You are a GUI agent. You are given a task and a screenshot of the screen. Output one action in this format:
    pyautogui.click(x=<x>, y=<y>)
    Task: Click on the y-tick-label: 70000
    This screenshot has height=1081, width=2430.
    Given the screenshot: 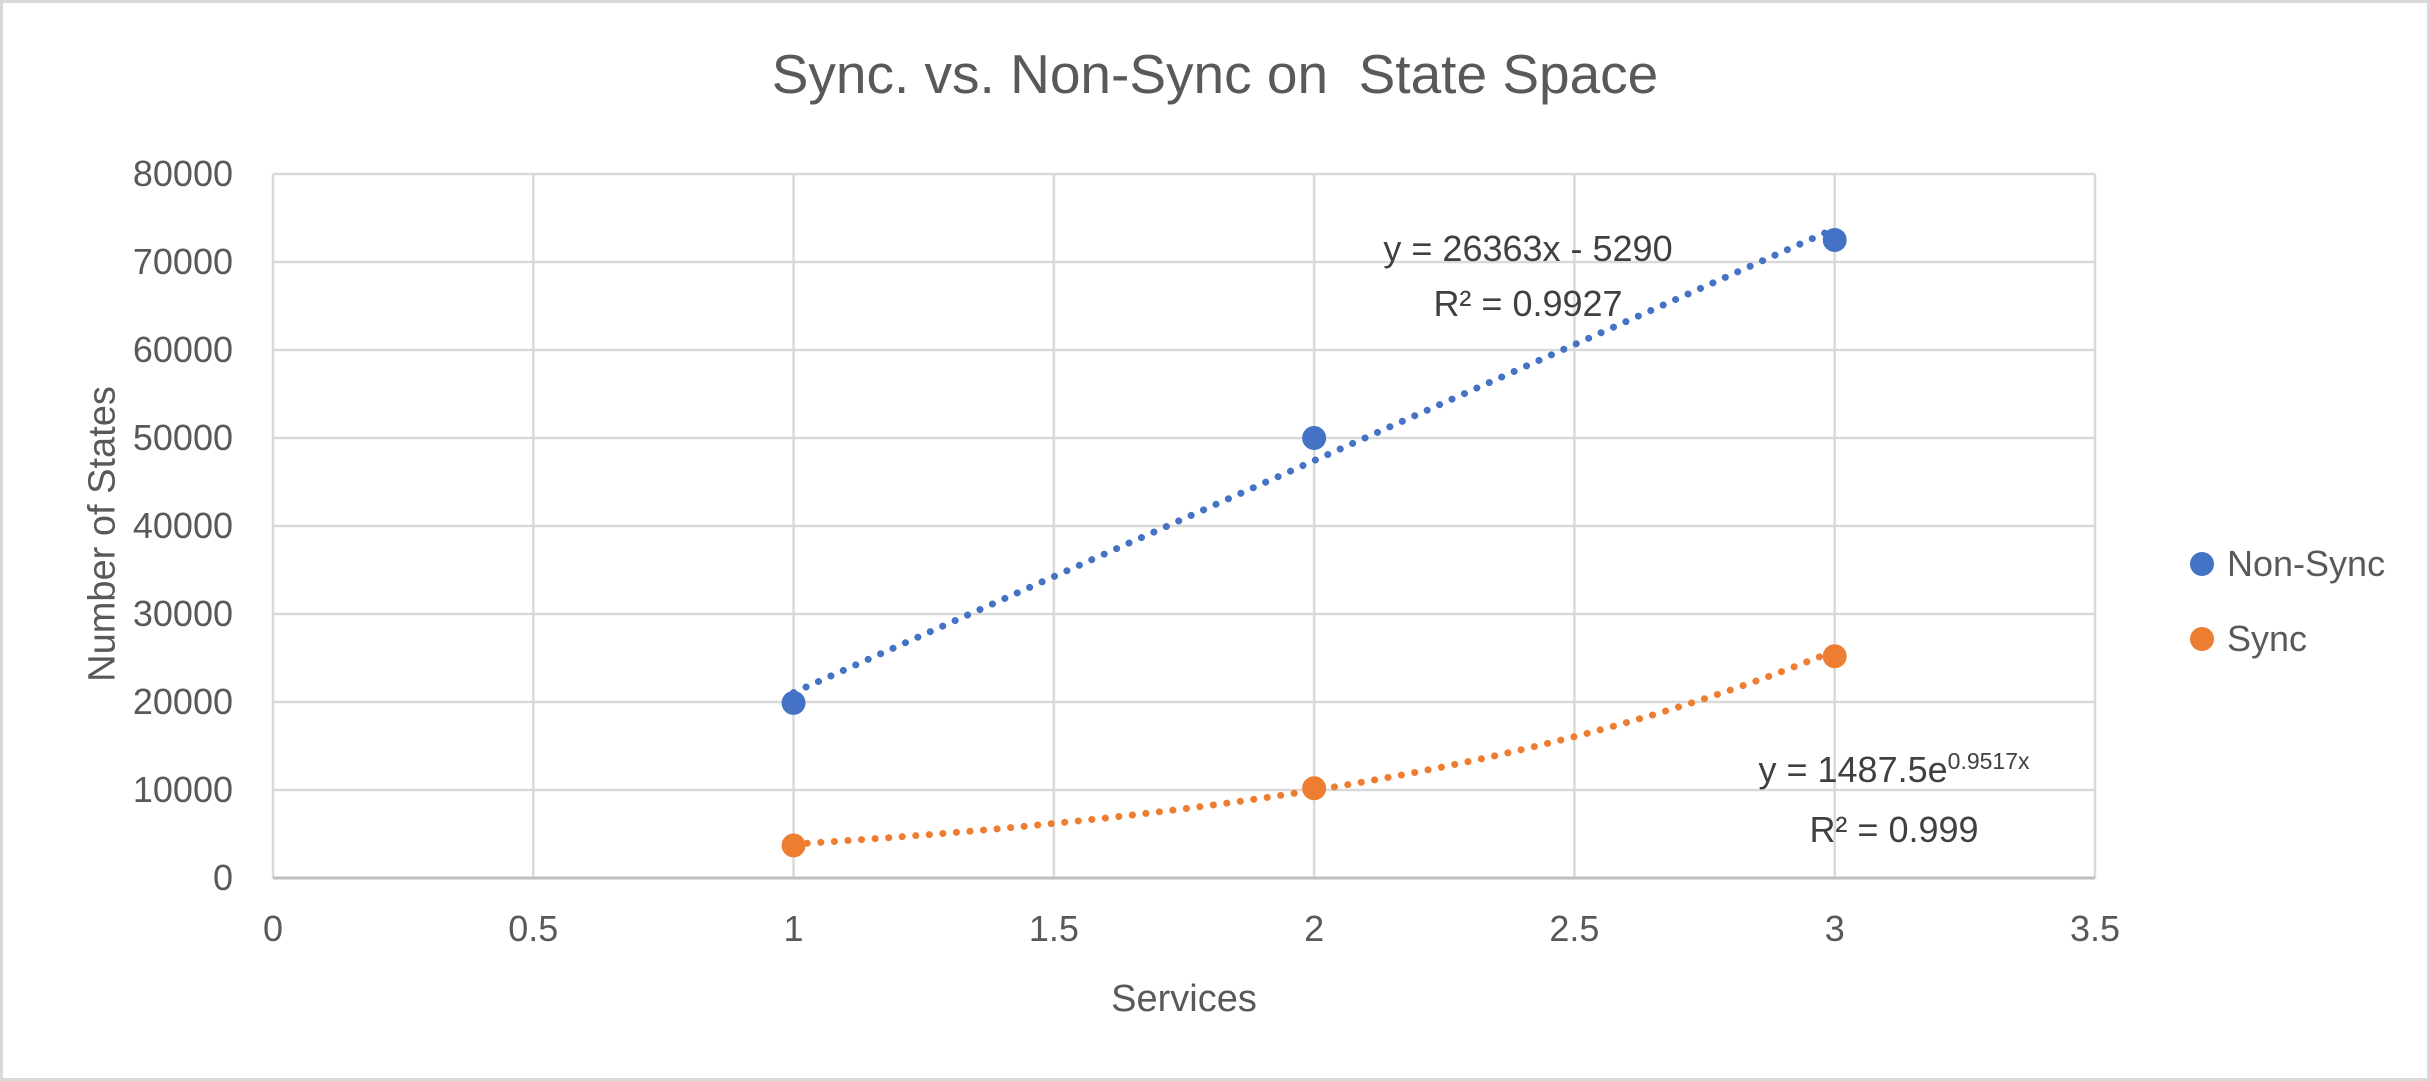 What is the action you would take?
    pyautogui.click(x=182, y=261)
    